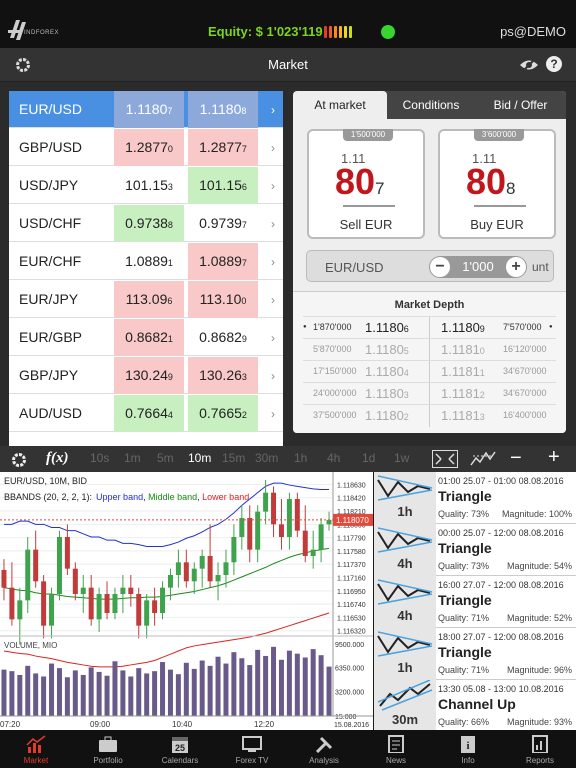  What do you see at coordinates (23, 65) in the screenshot?
I see `gear-icon` at bounding box center [23, 65].